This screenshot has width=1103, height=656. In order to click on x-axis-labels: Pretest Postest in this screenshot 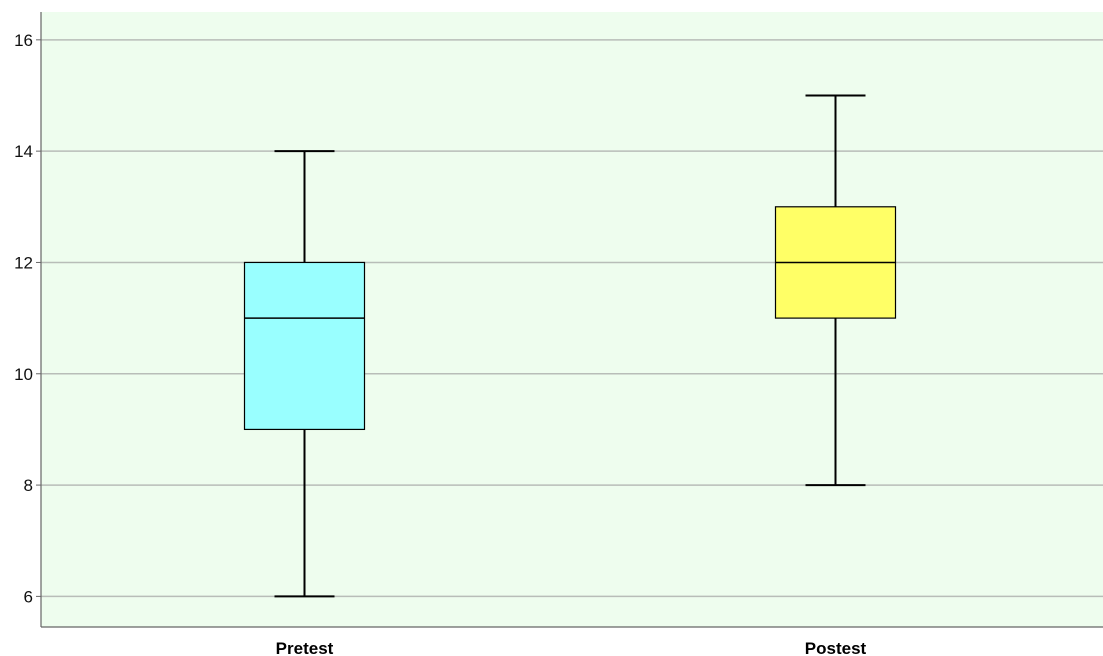, I will do `click(571, 647)`.